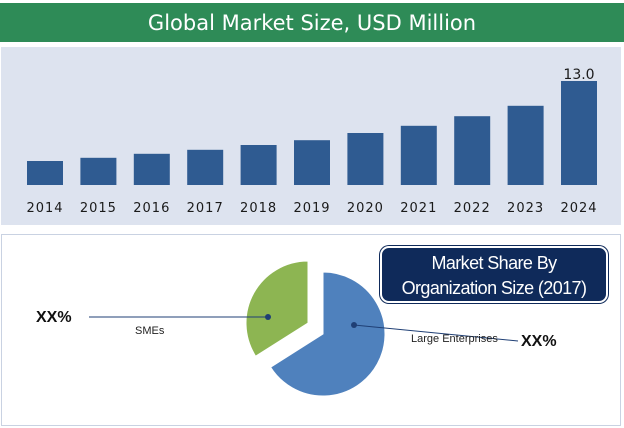  Describe the element at coordinates (365, 208) in the screenshot. I see `x-tick-label-2020: 2020` at that location.